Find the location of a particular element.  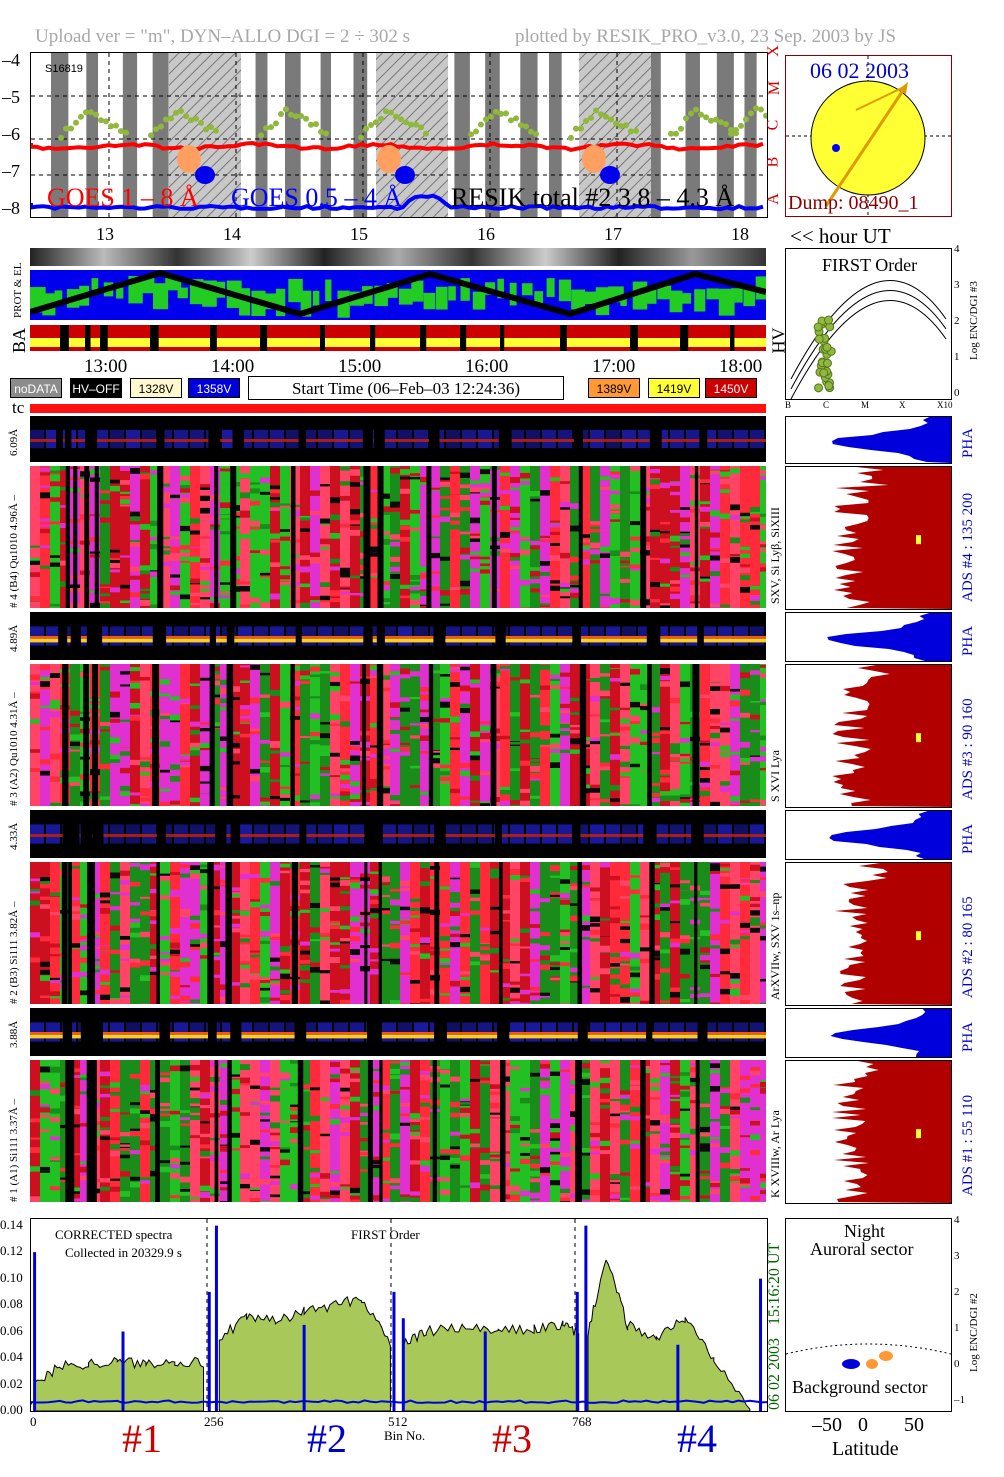

time-tick: 18:00 is located at coordinates (741, 366).